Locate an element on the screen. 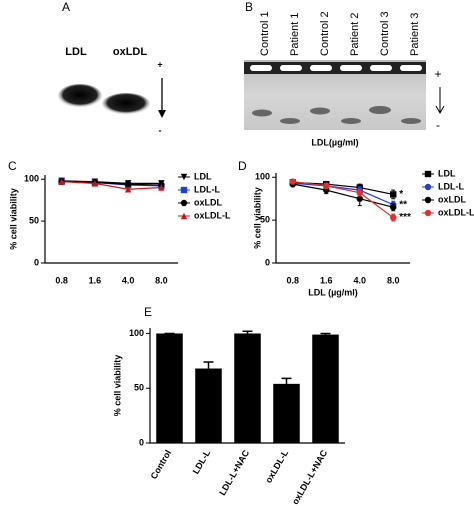  arrow-head is located at coordinates (162, 114).